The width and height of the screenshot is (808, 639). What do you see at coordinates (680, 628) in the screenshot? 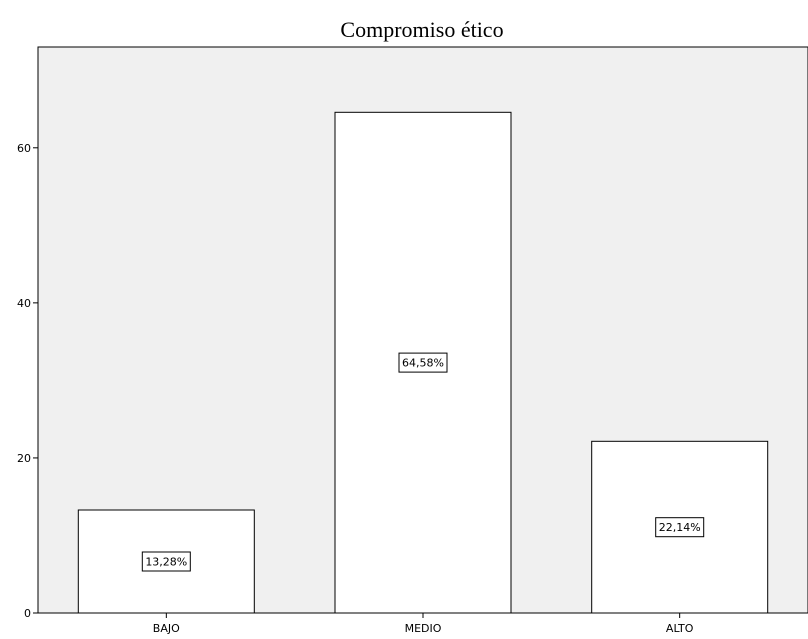
I see `x-tick-label-alto: ALTO` at bounding box center [680, 628].